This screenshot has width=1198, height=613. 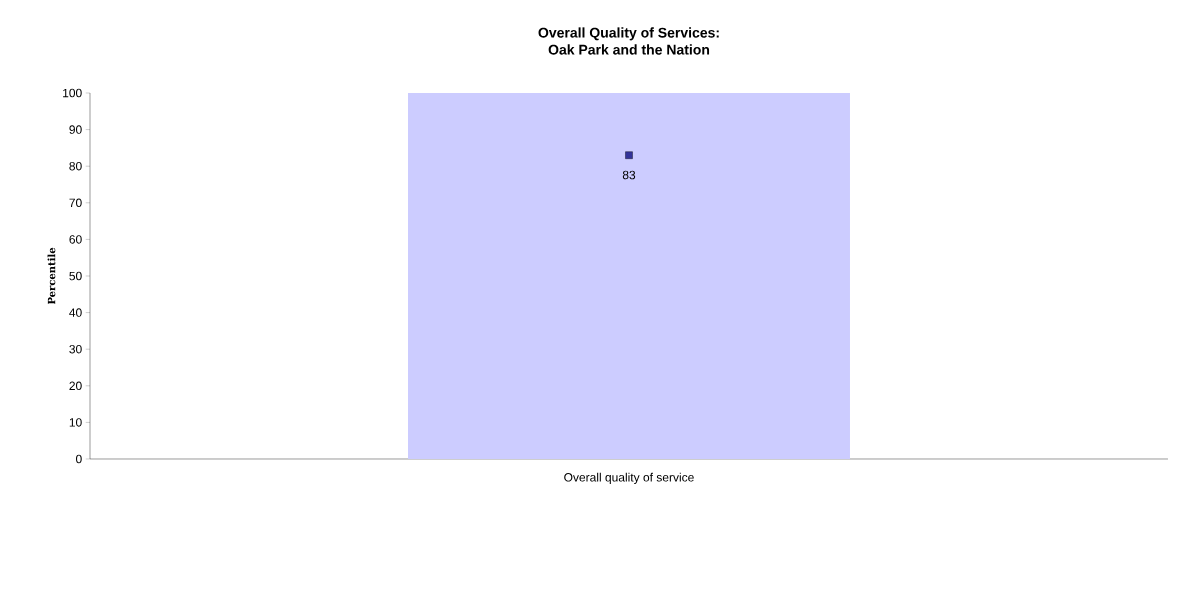 I want to click on x-tick-label: Overall quality of service, so click(x=629, y=478).